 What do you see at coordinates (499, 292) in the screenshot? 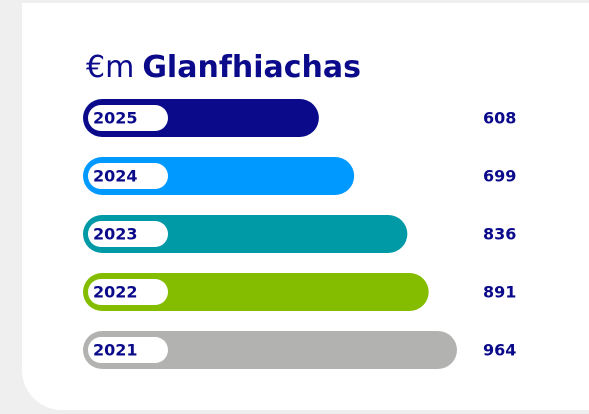
I see `value-label: 891` at bounding box center [499, 292].